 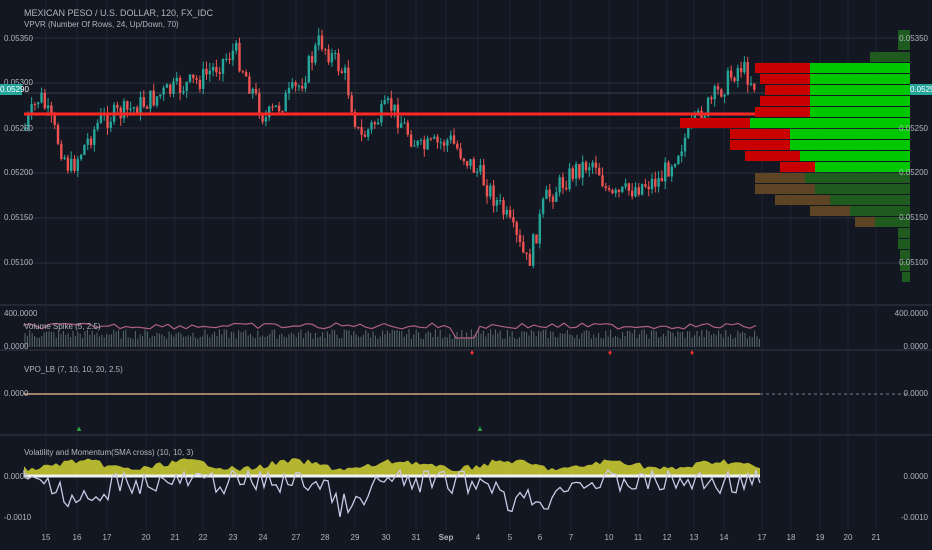 I want to click on x-tick-16: 6, so click(x=540, y=537).